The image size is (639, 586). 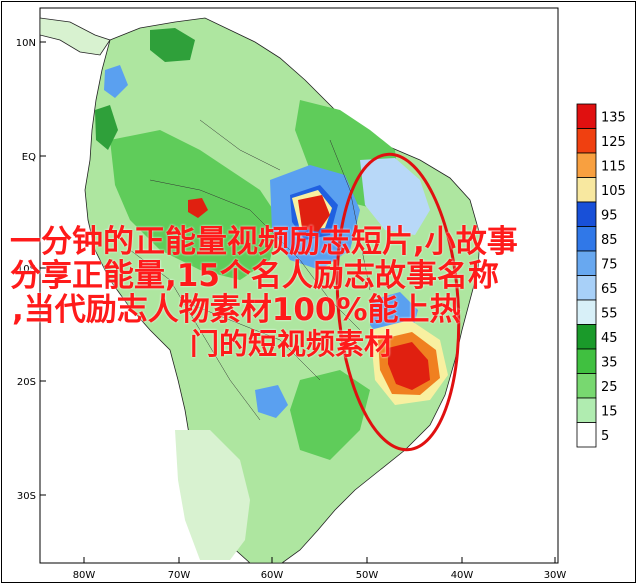 What do you see at coordinates (212, 495) in the screenshot?
I see `pale-region-south` at bounding box center [212, 495].